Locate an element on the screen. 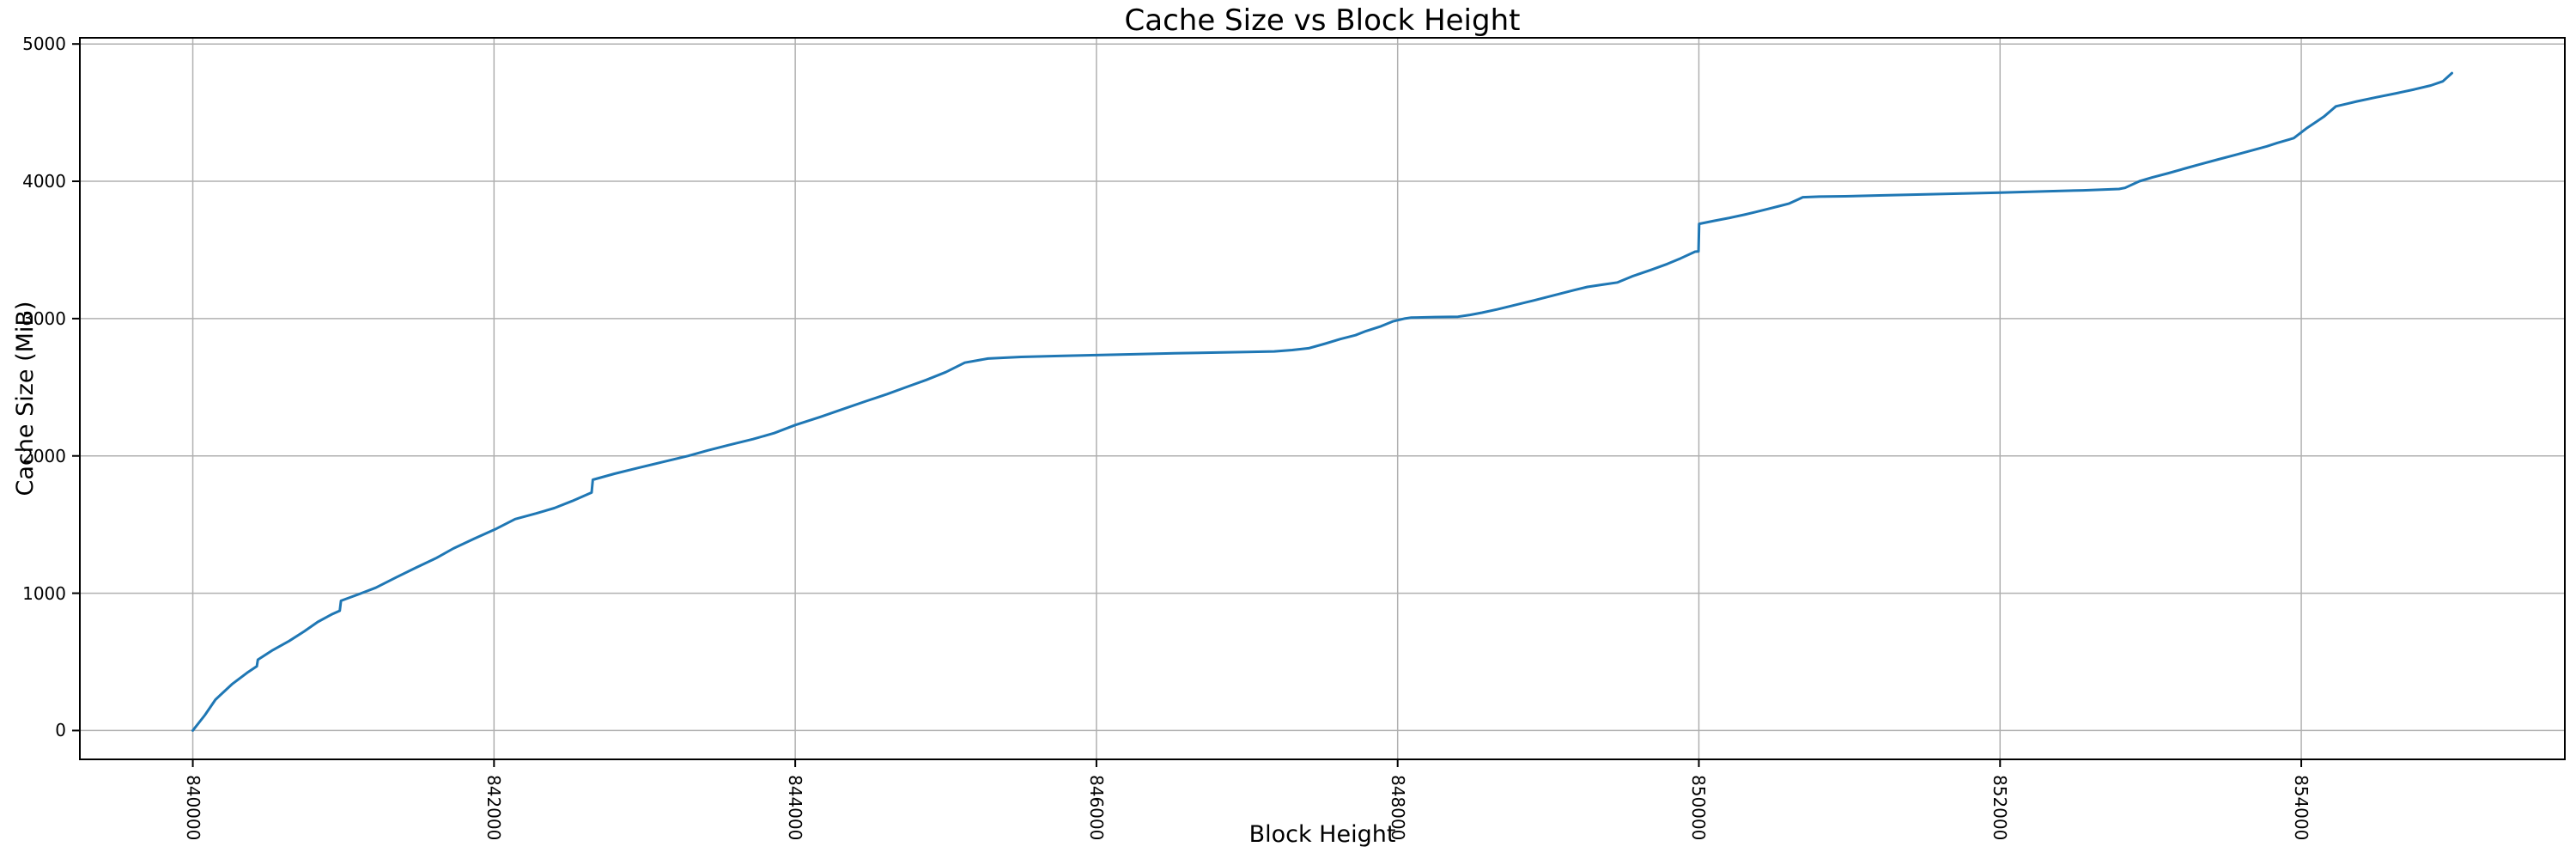  x-tick-label: 850000 is located at coordinates (1699, 808).